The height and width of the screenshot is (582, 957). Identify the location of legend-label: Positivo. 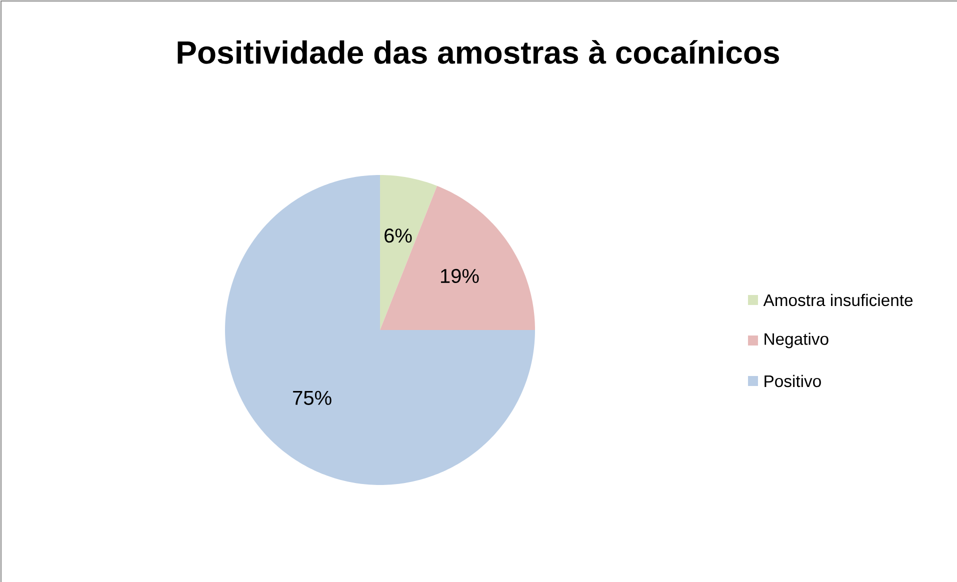
(792, 381).